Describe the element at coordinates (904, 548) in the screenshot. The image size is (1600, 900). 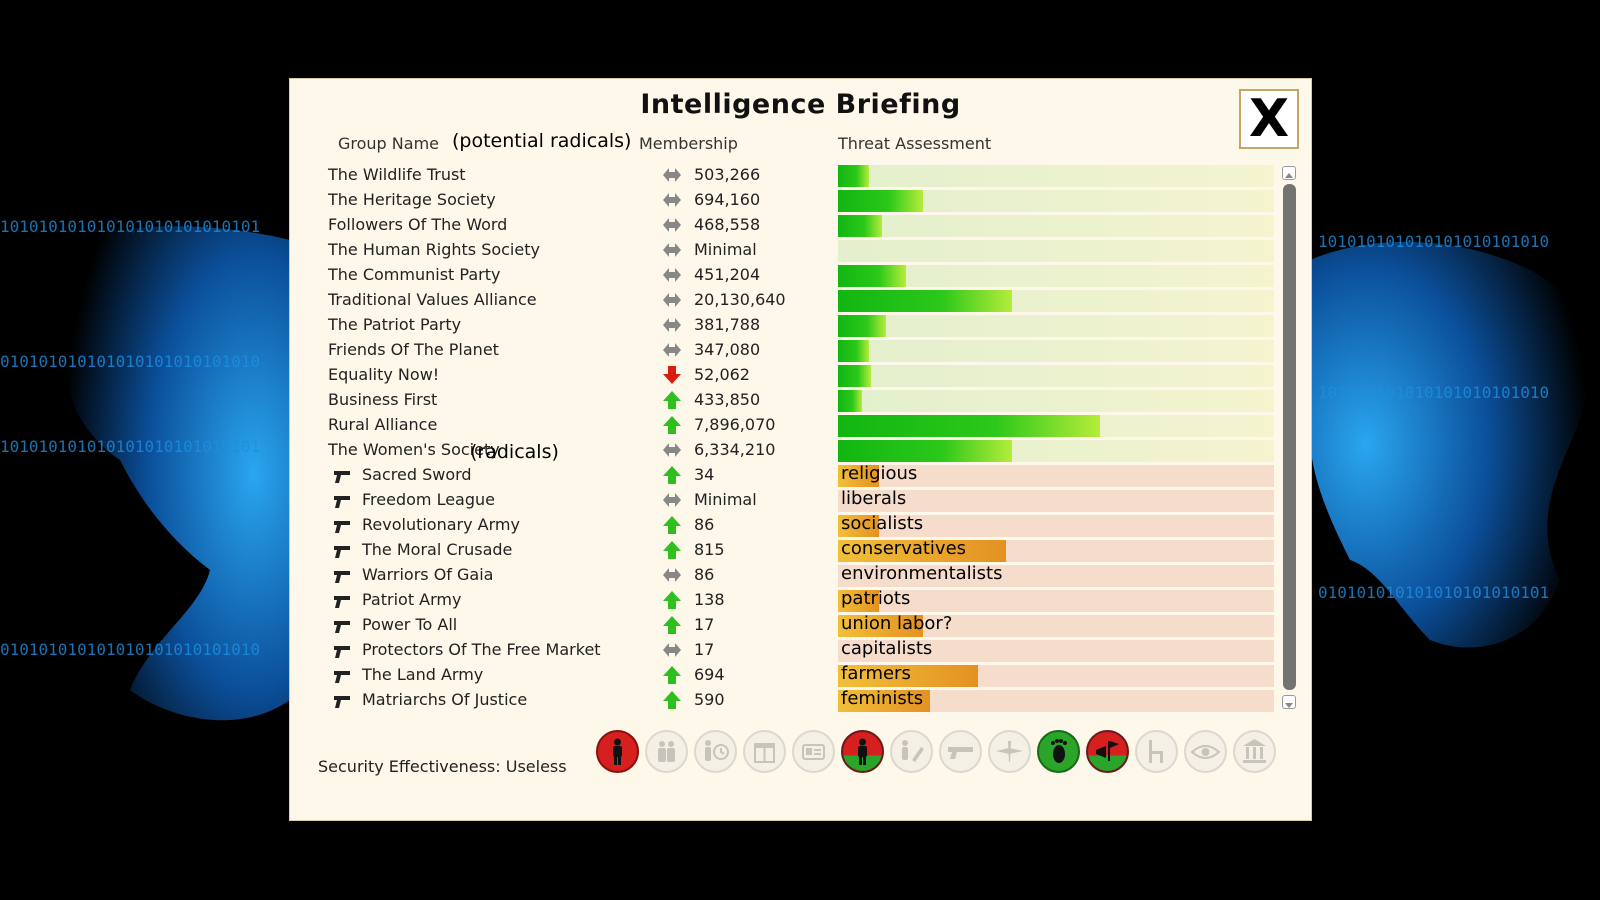
I see `threat-category-label: conservatives` at that location.